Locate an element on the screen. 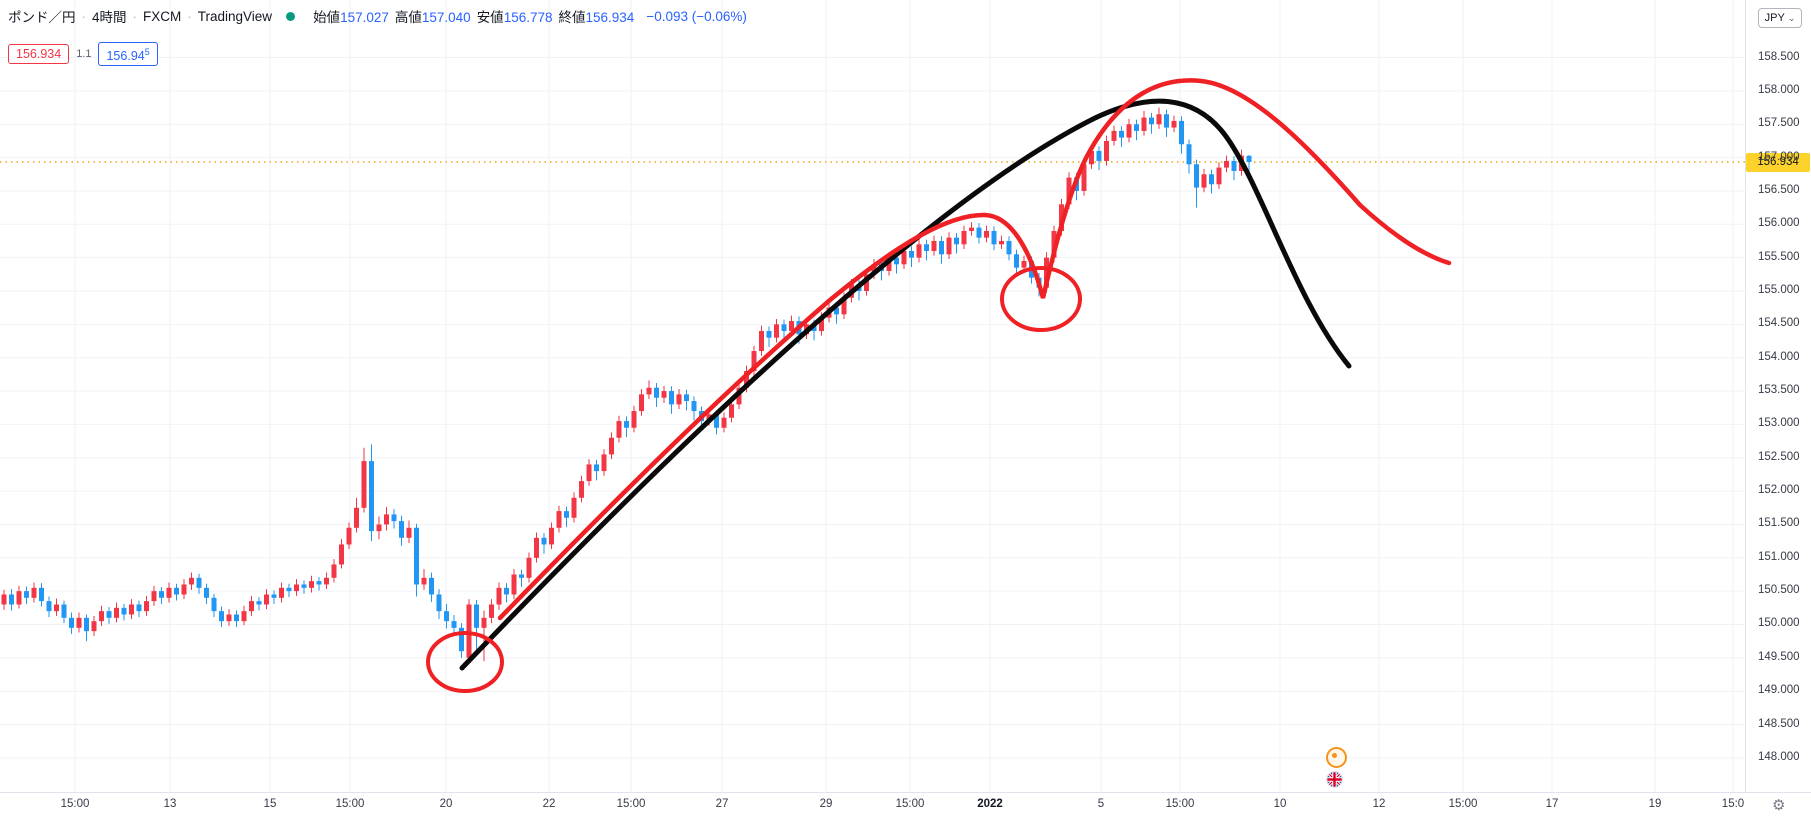 The width and height of the screenshot is (1811, 817). spread-value: 1.1 is located at coordinates (84, 54).